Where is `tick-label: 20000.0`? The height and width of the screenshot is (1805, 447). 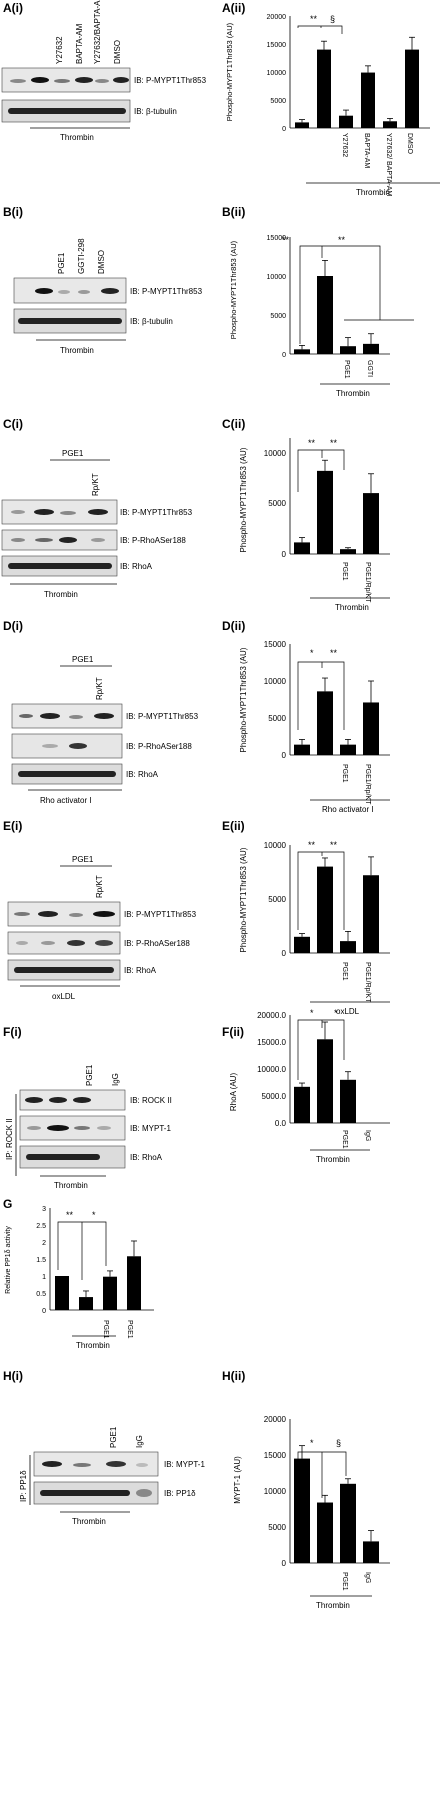 tick-label: 20000.0 is located at coordinates (271, 1015).